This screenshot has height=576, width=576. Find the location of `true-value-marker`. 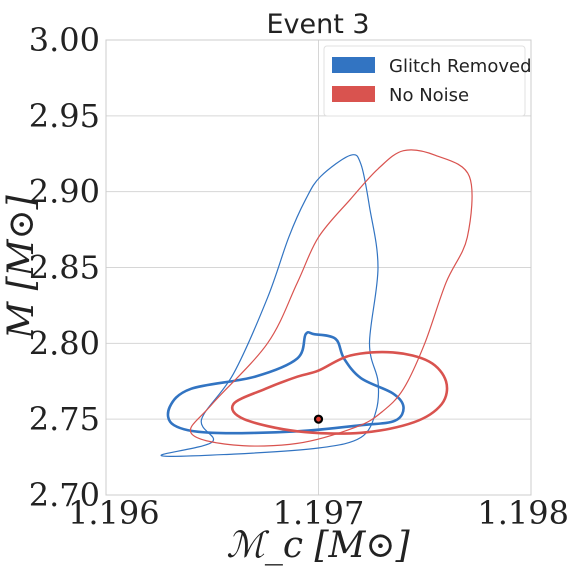

true-value-marker is located at coordinates (318, 419).